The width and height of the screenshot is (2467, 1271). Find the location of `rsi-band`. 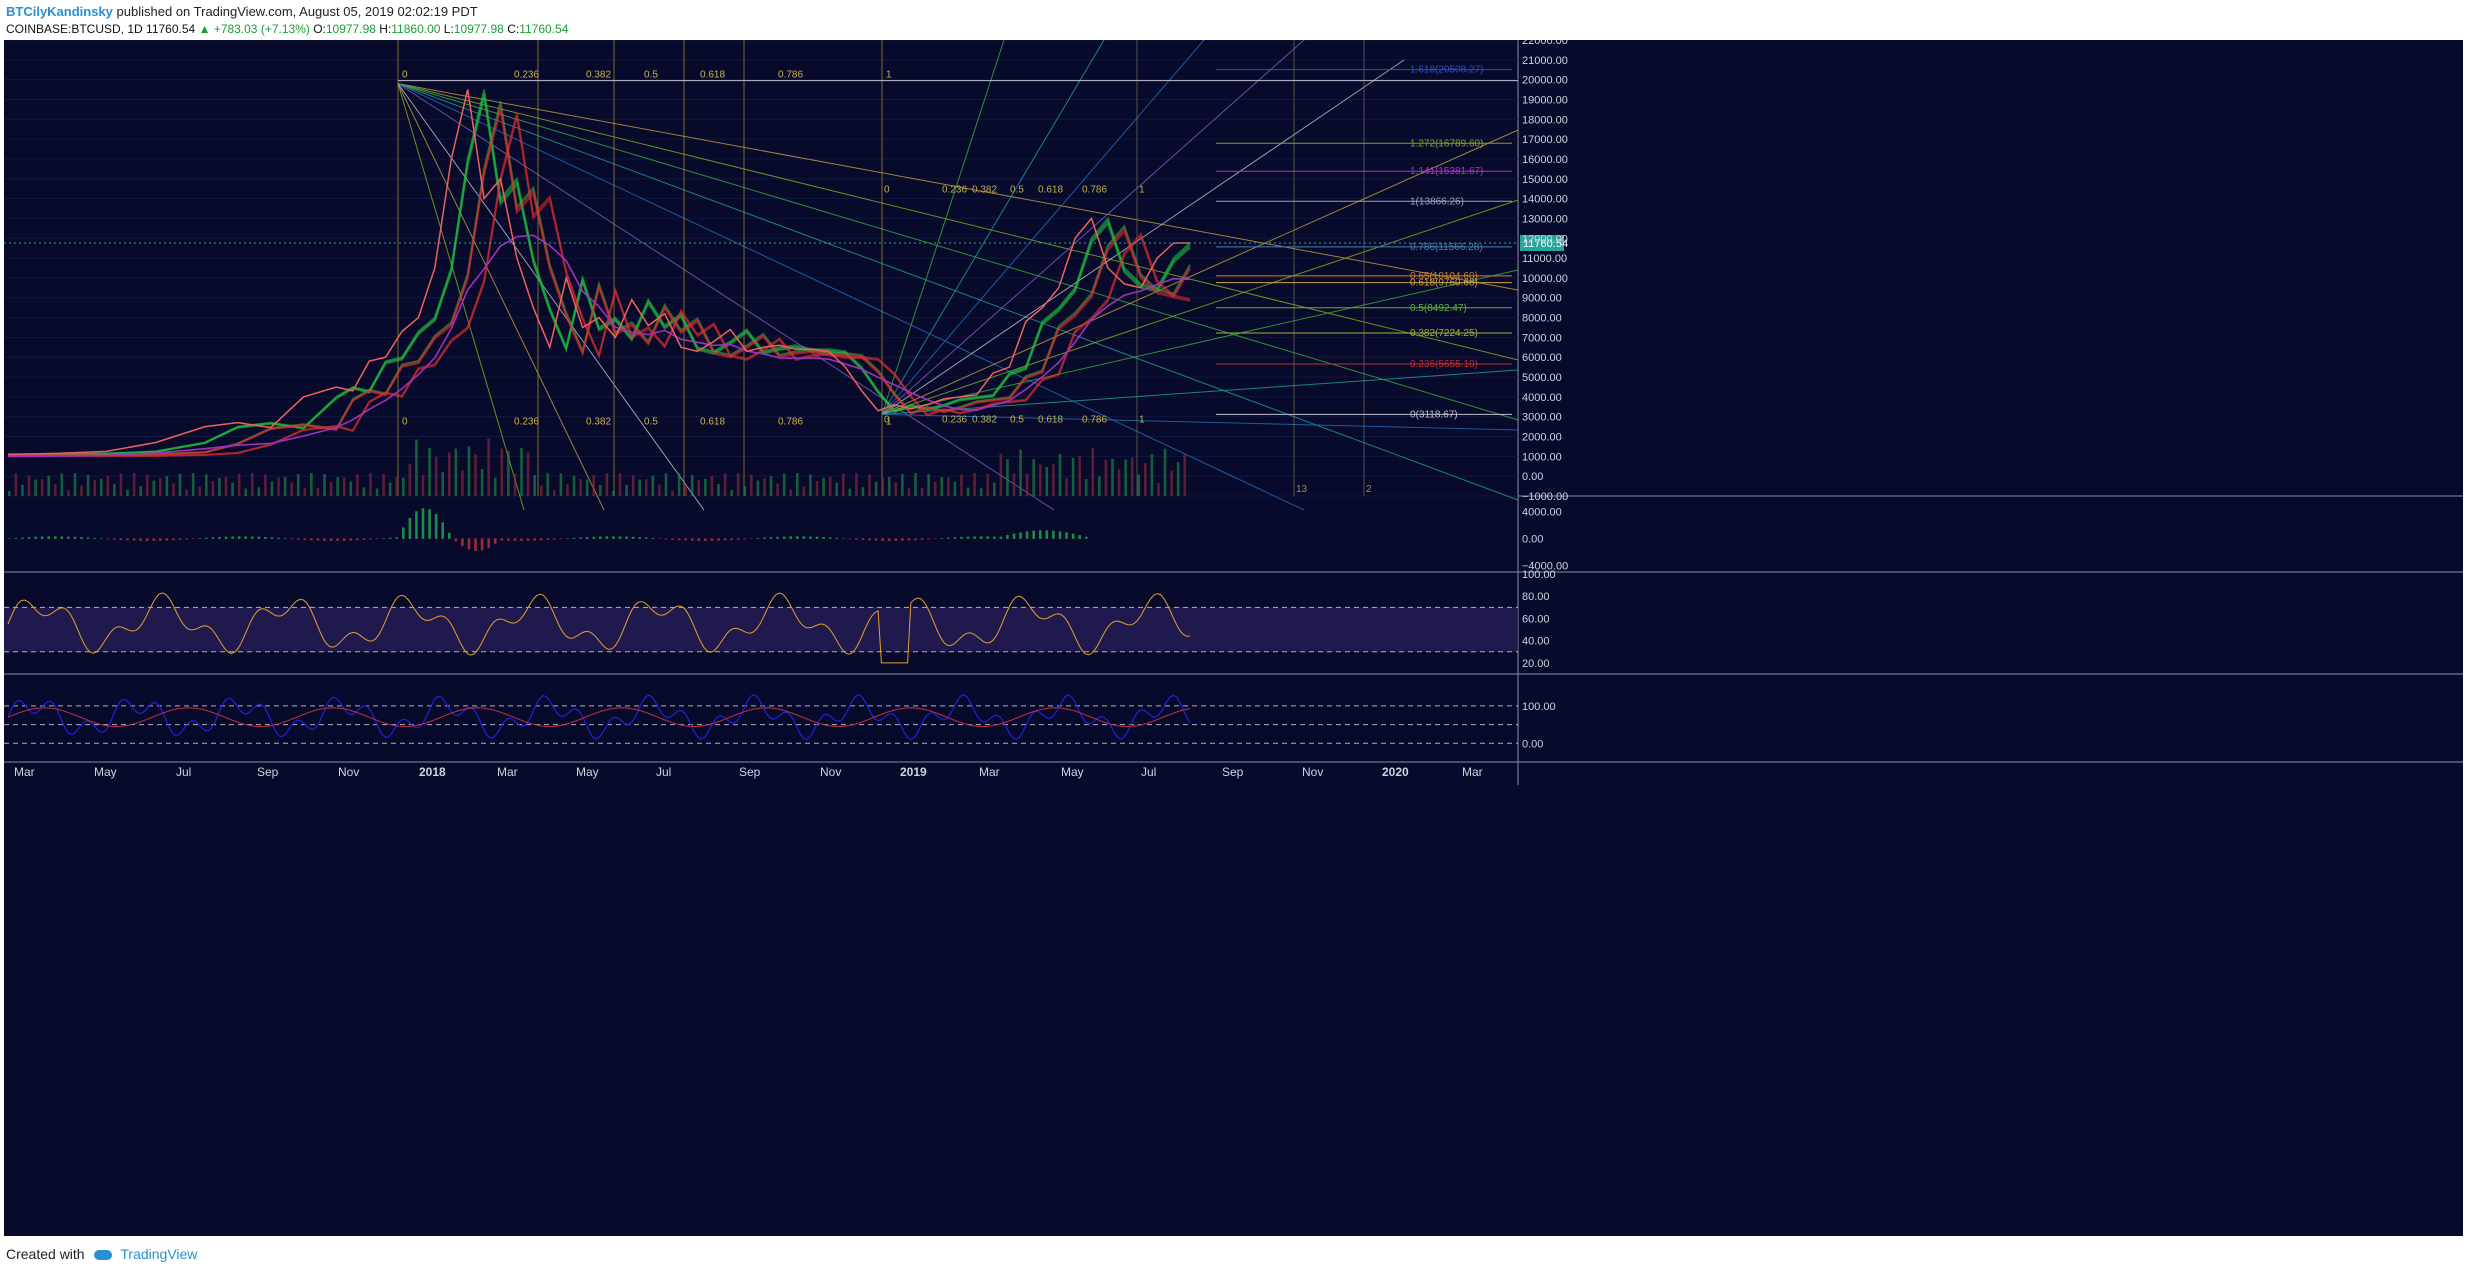

rsi-band is located at coordinates (761, 629).